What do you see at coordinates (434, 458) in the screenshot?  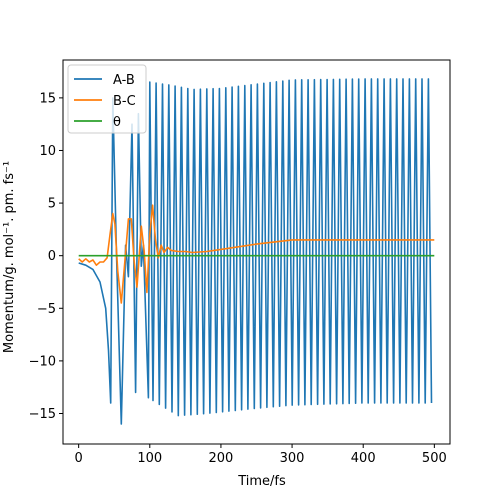 I see `x-tick-label: 500` at bounding box center [434, 458].